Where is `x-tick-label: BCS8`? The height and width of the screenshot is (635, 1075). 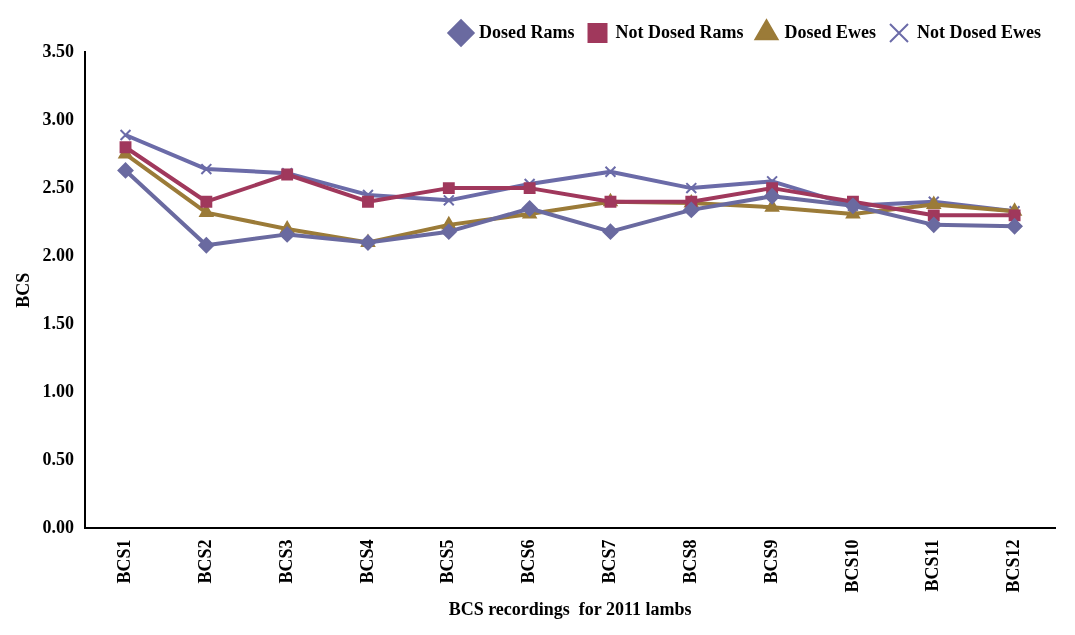 x-tick-label: BCS8 is located at coordinates (689, 561).